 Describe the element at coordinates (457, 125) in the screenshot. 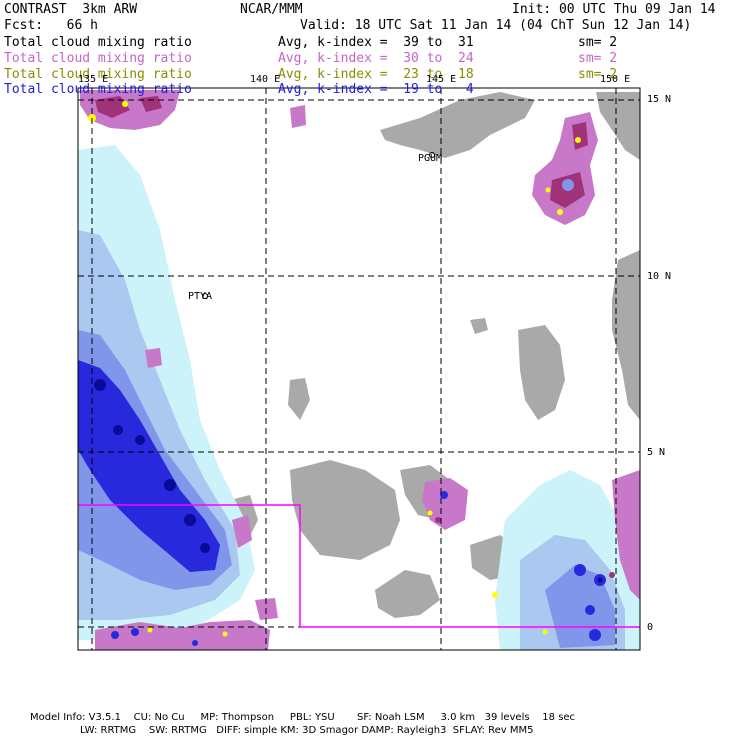

I see `land-north` at that location.